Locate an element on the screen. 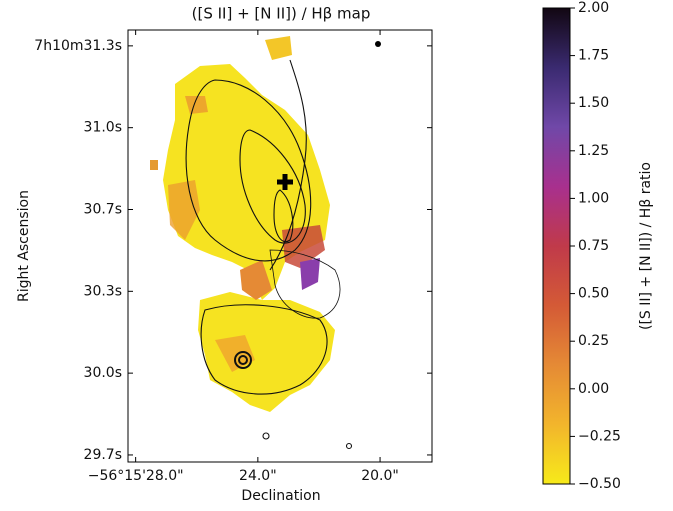  colorbar-label: ([S II] + [N II]) / Hβ ratio is located at coordinates (646, 246).